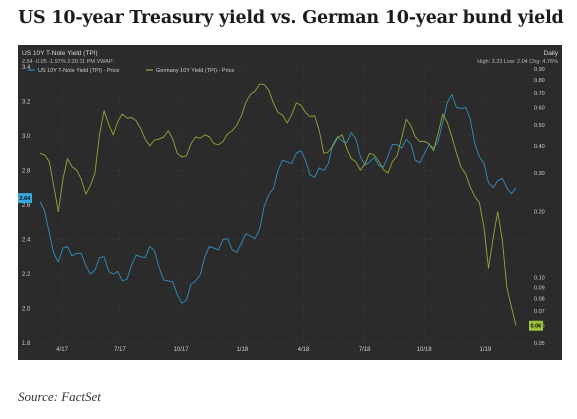 The image size is (577, 419). I want to click on legend-label: US 10Y T-Note Yield (TPI) - Price, so click(78, 71).